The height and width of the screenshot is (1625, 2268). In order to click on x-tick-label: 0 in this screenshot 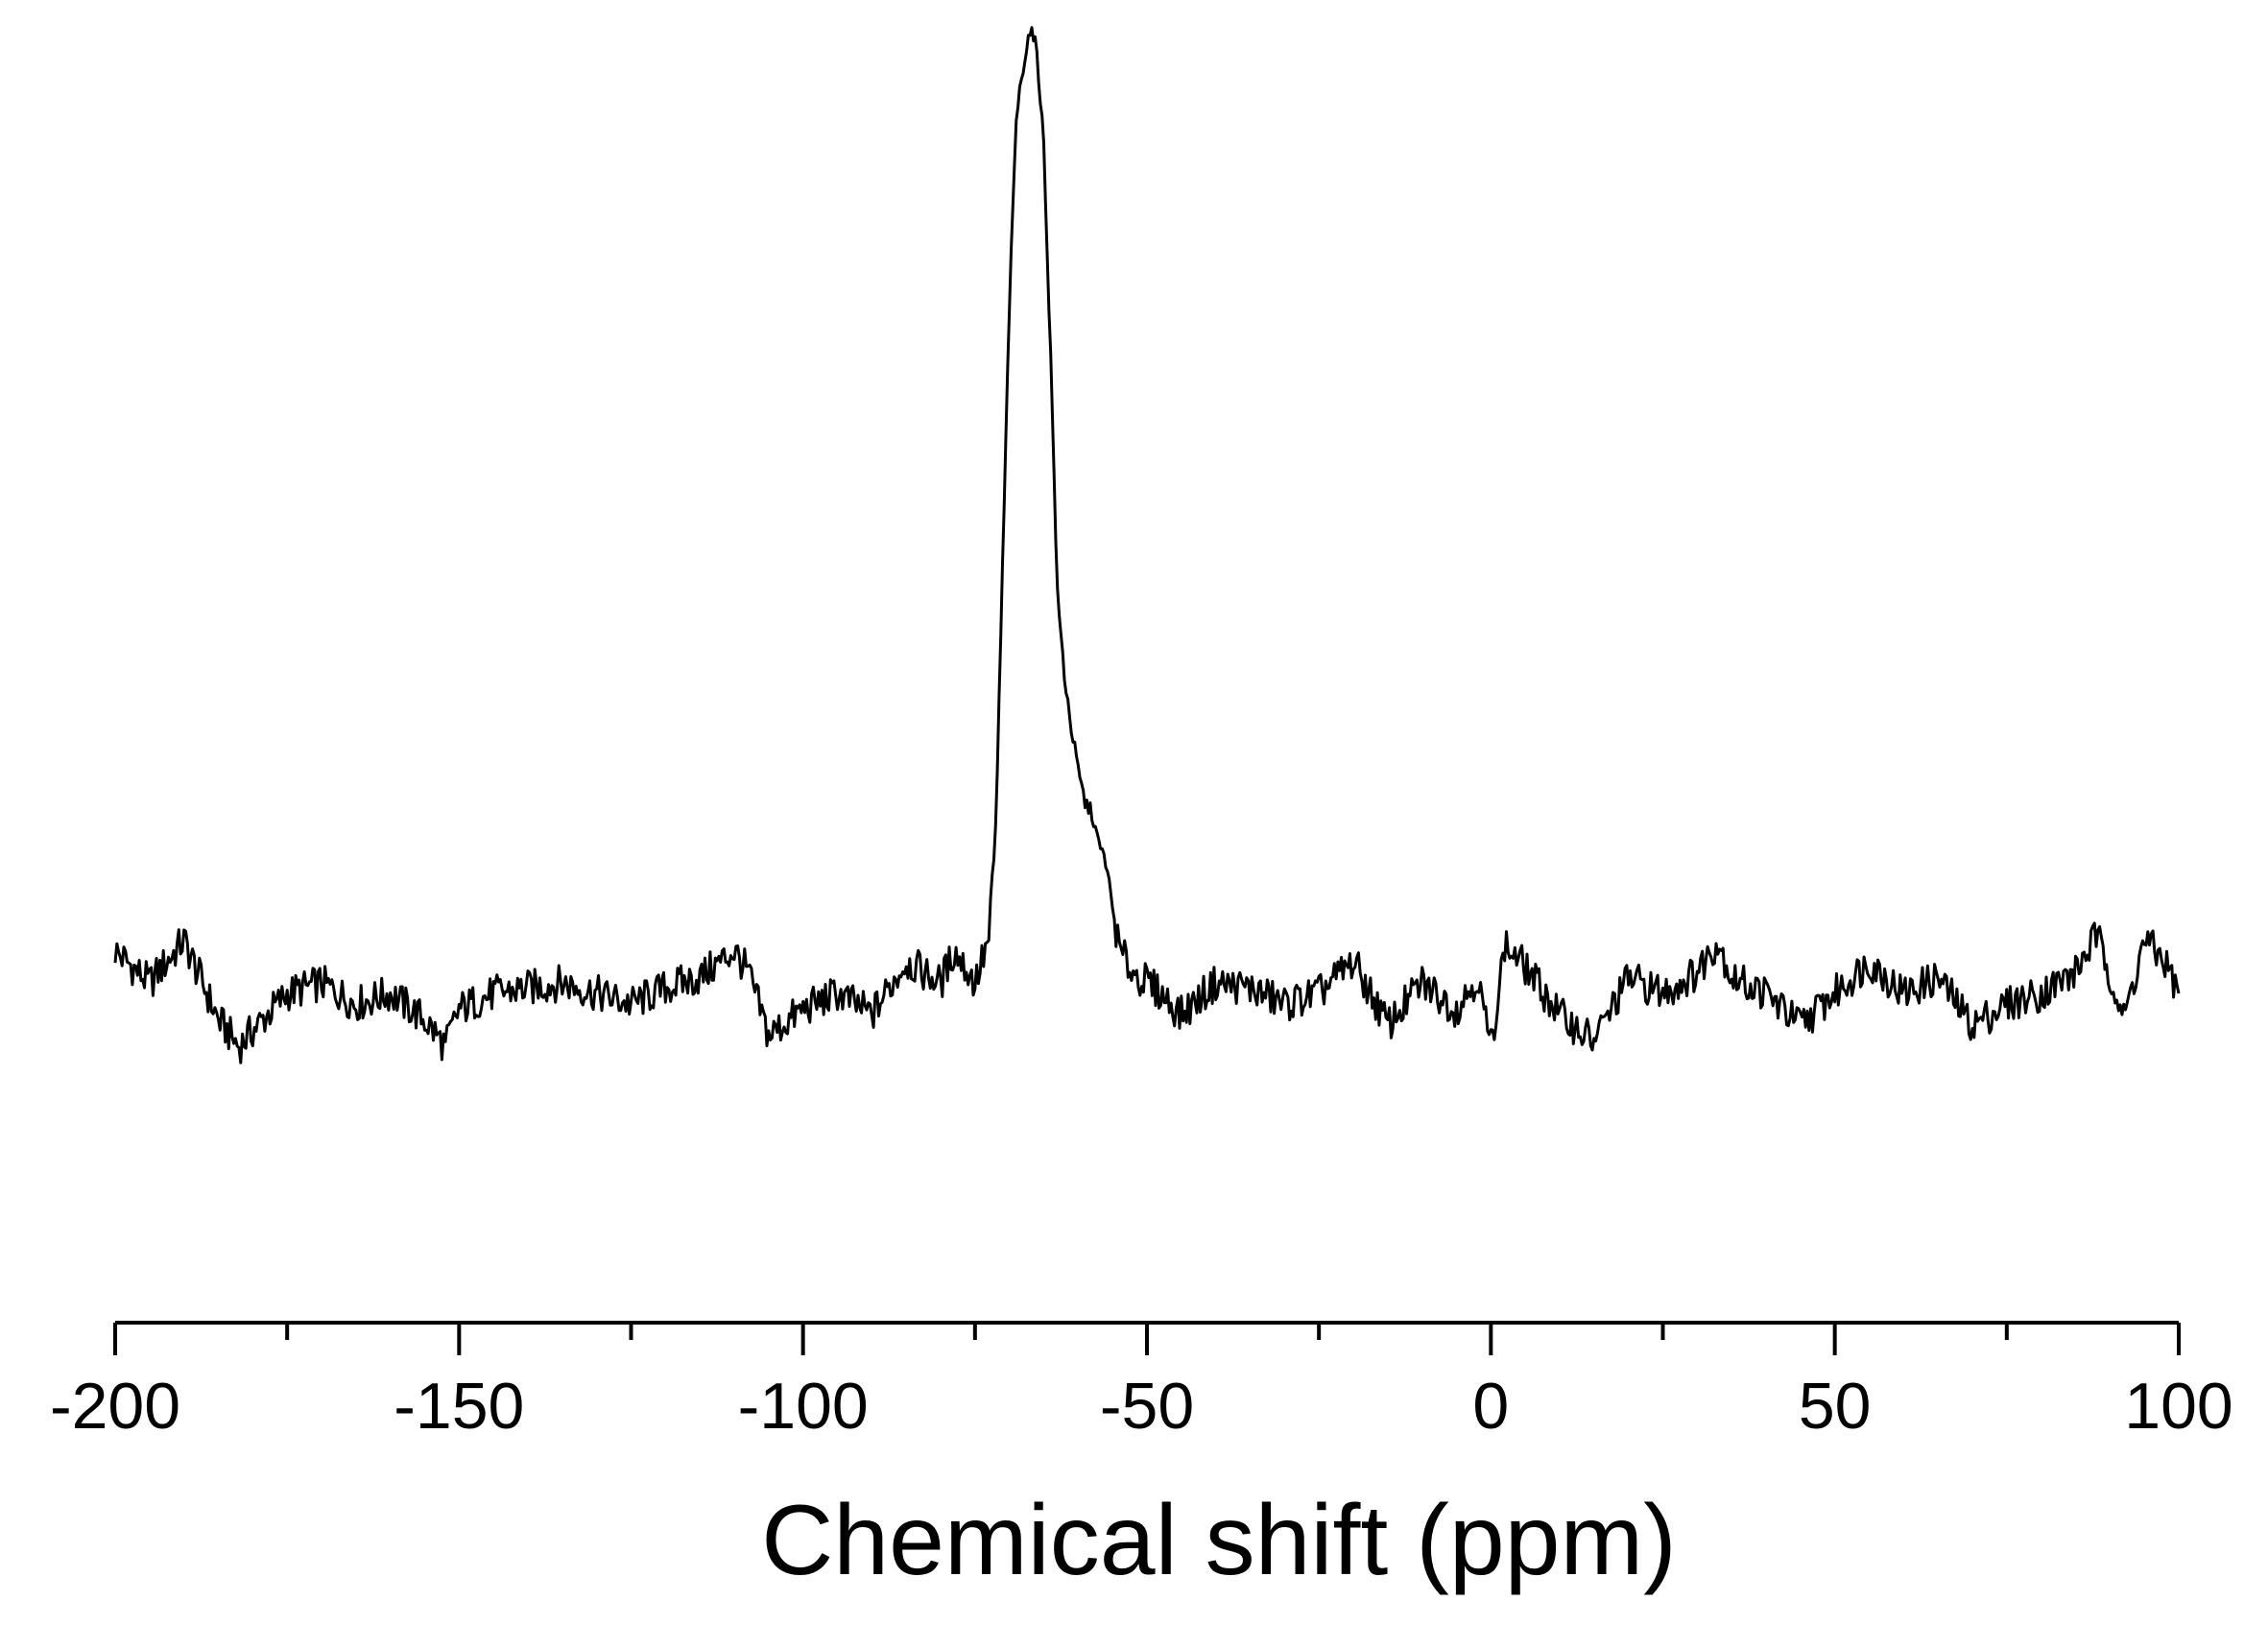, I will do `click(1490, 1406)`.